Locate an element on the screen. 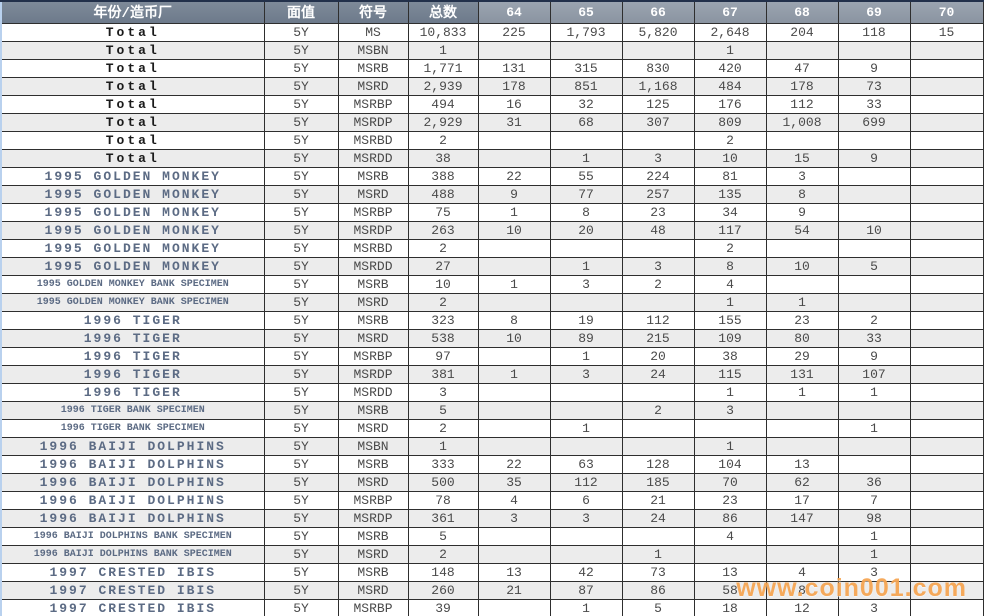 This screenshot has width=985, height=616. cell-year-mint: 1996 BAIJI DOLPHINS is located at coordinates (132, 446).